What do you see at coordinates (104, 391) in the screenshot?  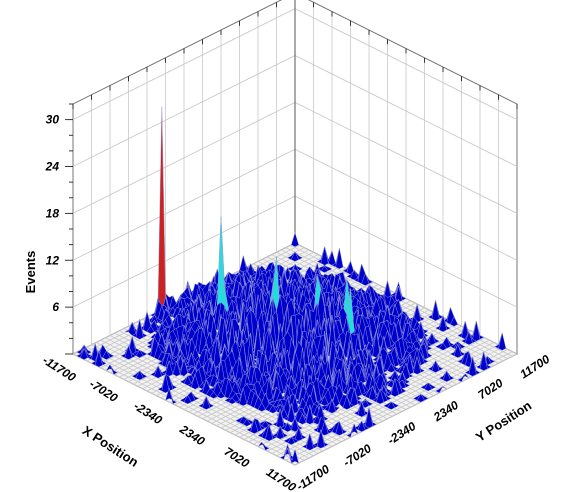 I see `x-tick-label: -7020` at bounding box center [104, 391].